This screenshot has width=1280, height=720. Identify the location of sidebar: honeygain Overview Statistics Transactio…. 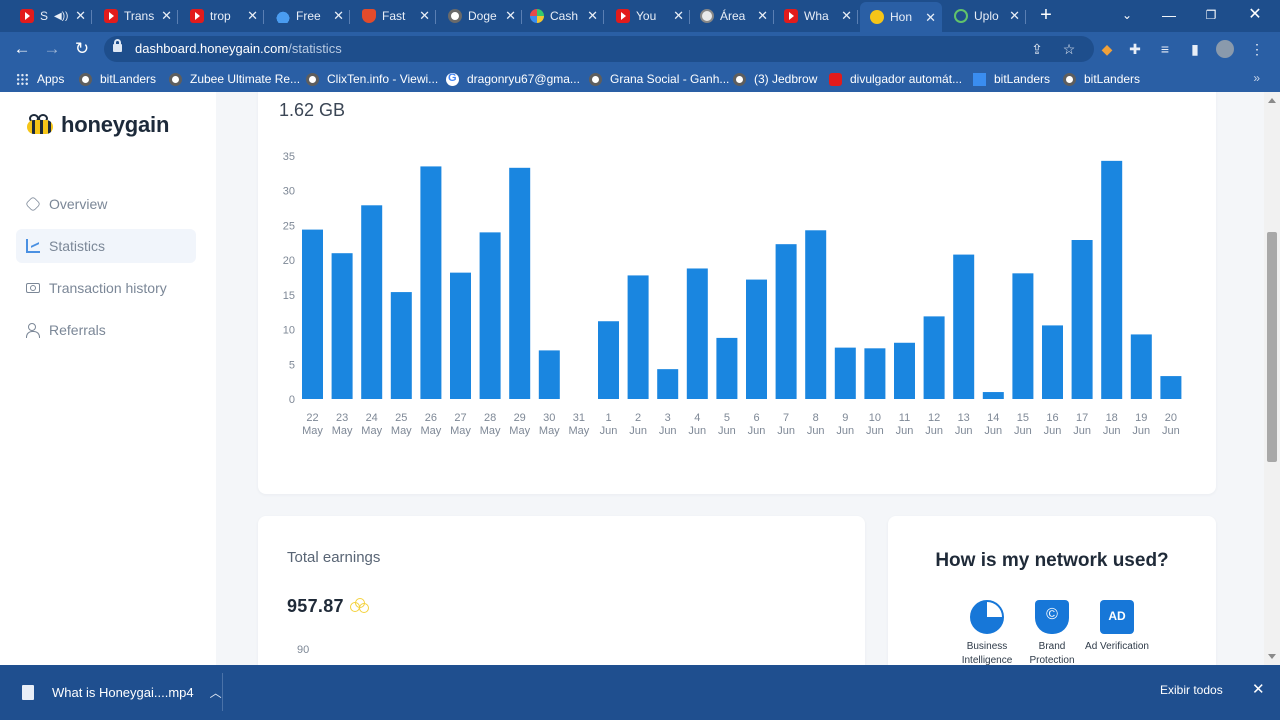
(108, 378).